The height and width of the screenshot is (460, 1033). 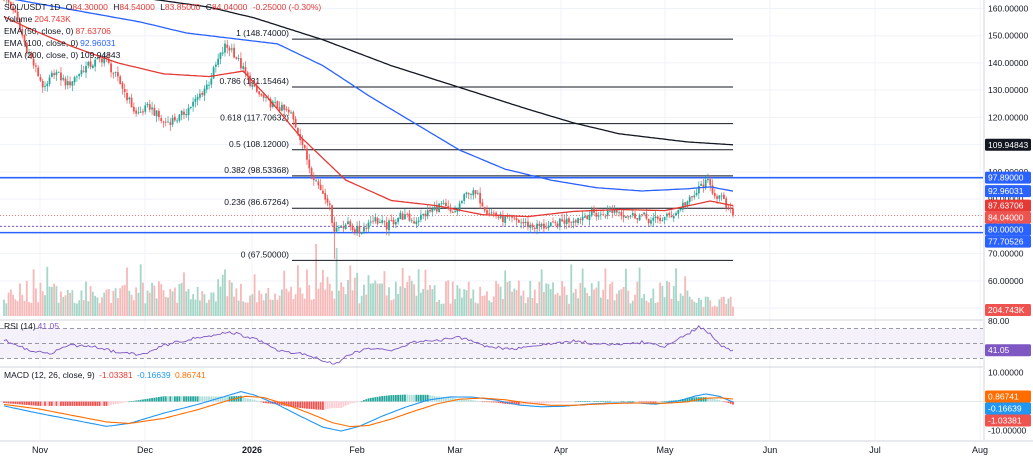 I want to click on macd-tag-bg, so click(x=1008, y=420).